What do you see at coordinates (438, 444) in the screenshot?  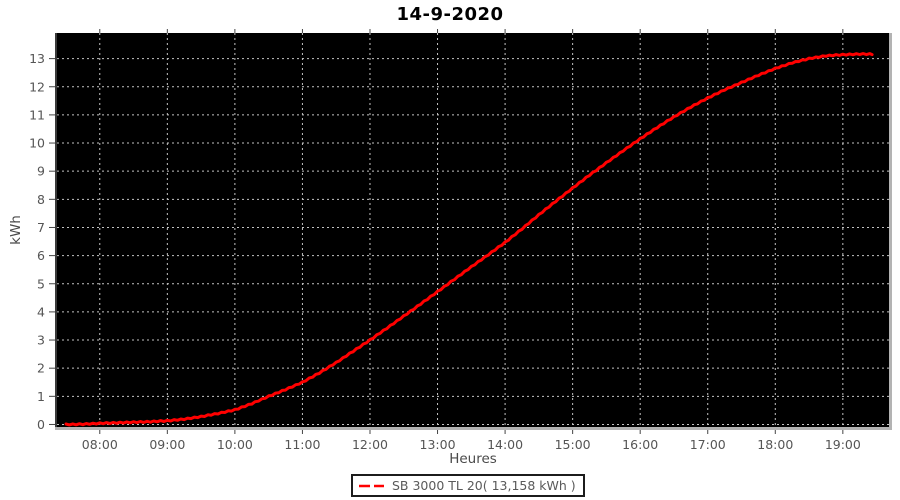 I see `x-tick-label: 13:00` at bounding box center [438, 444].